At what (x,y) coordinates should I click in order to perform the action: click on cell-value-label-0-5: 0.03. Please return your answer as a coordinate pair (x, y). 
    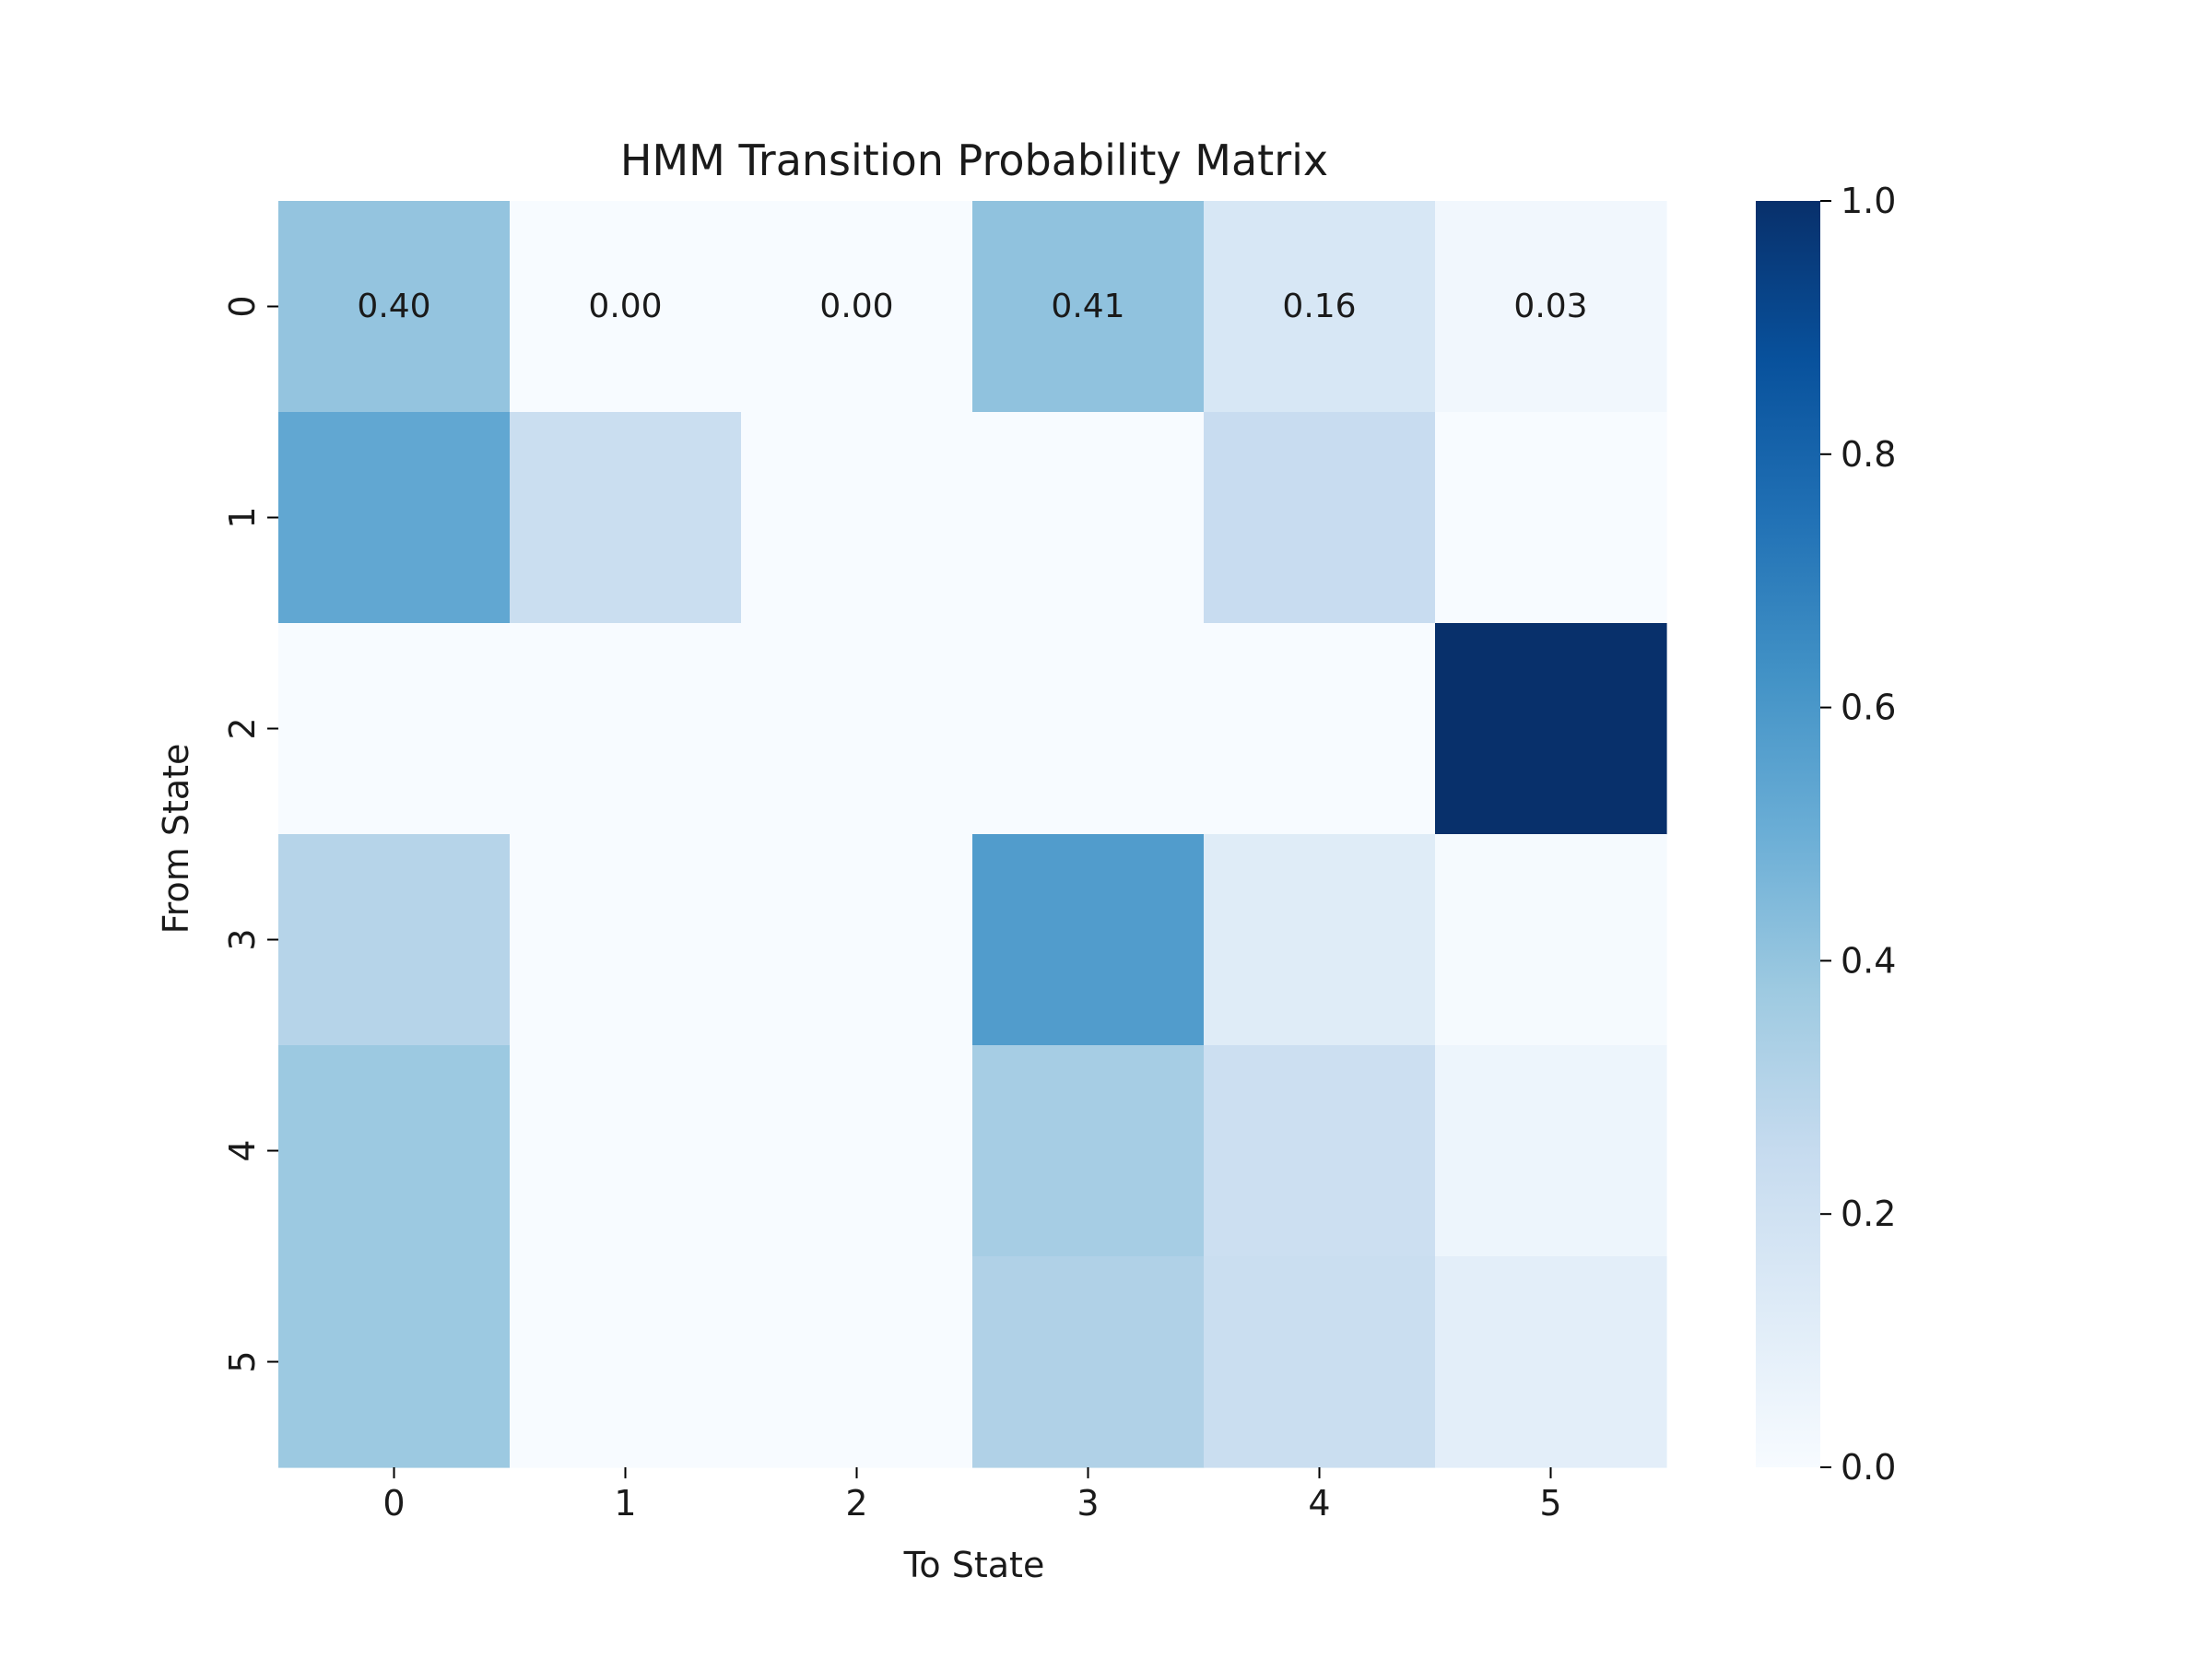
    Looking at the image, I should click on (1550, 306).